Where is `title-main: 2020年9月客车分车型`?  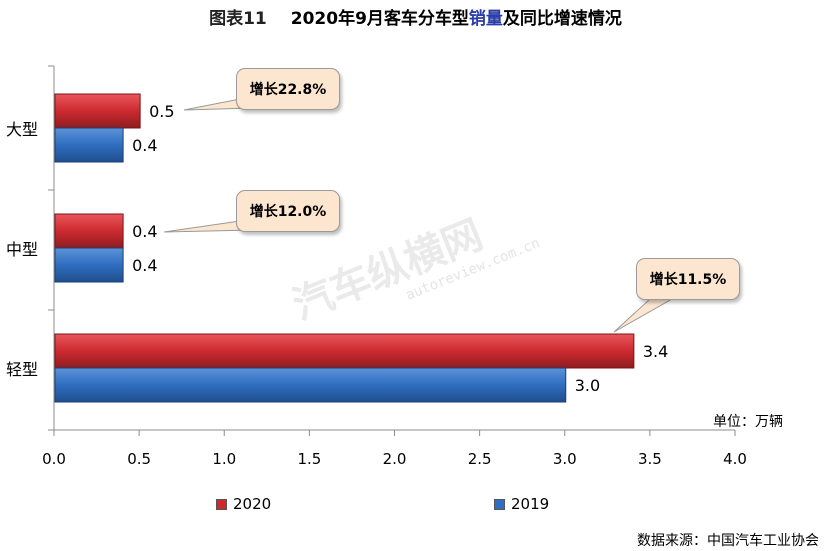 title-main: 2020年9月客车分车型 is located at coordinates (379, 19).